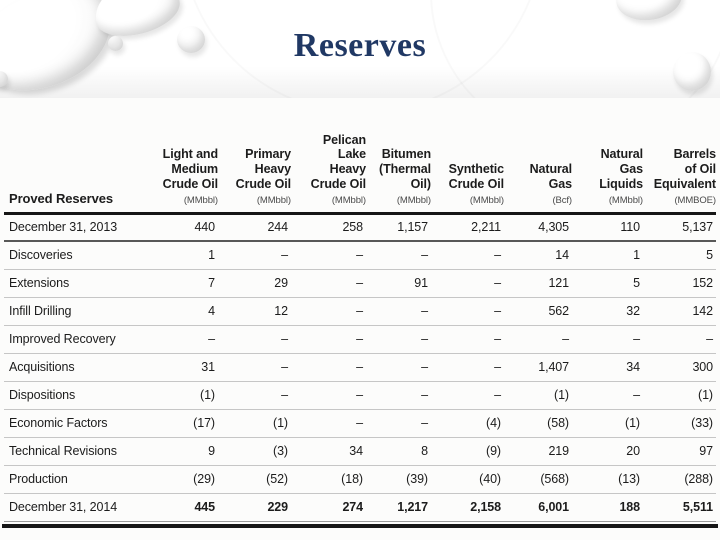 The height and width of the screenshot is (540, 720). Describe the element at coordinates (629, 507) in the screenshot. I see `cell-value: 188` at that location.